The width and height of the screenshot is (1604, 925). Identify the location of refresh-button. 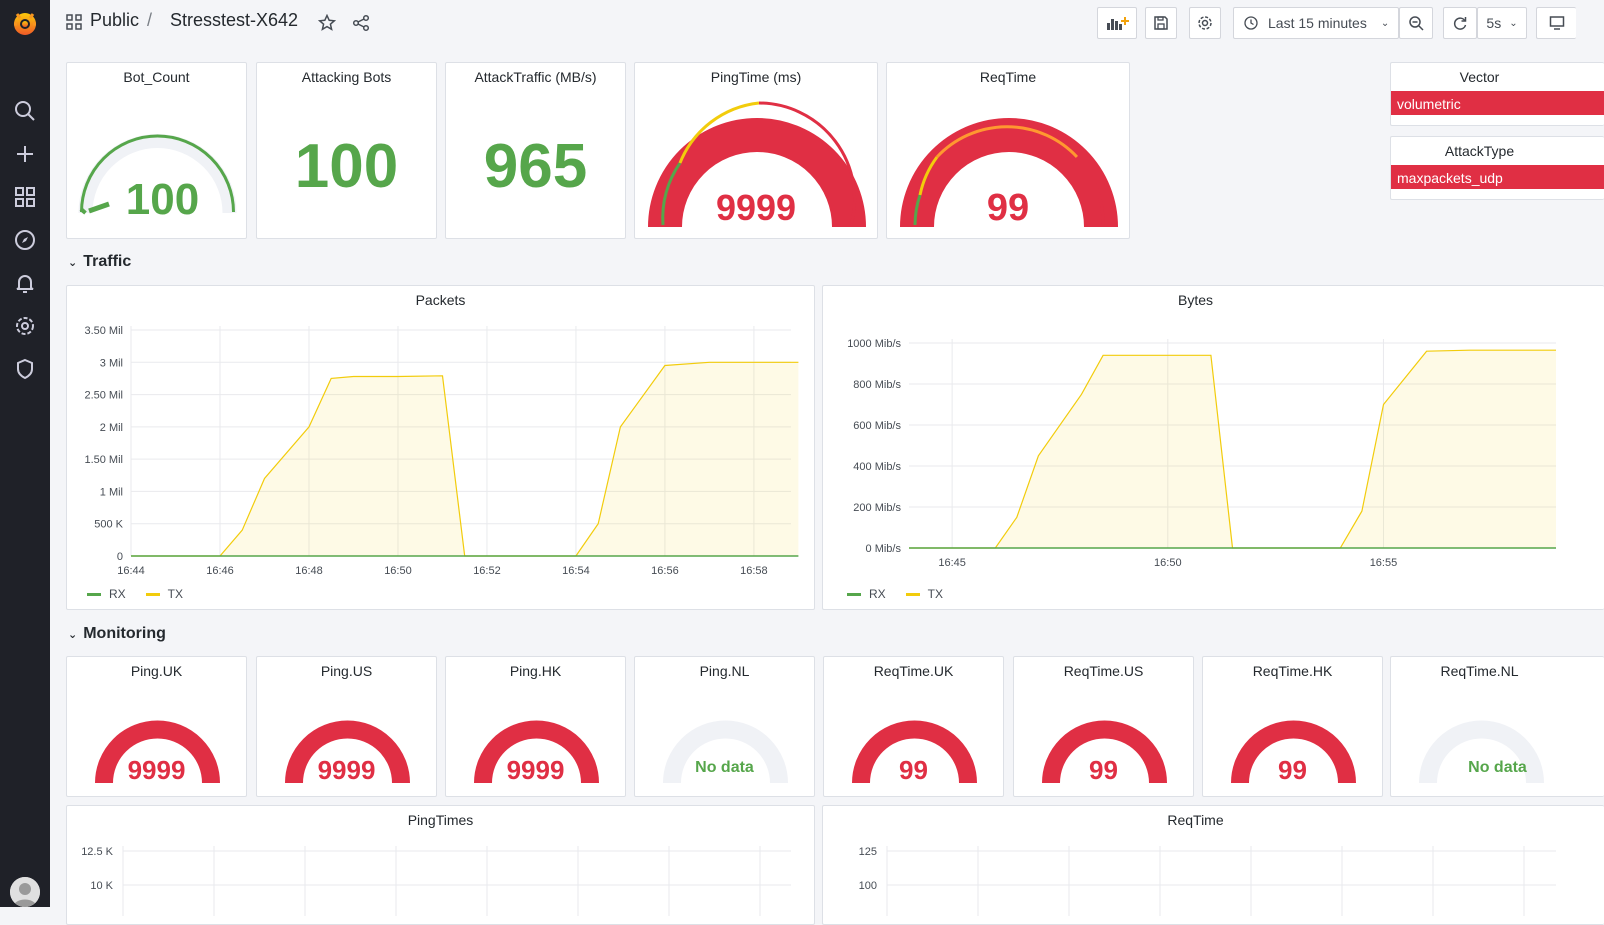
(1460, 23).